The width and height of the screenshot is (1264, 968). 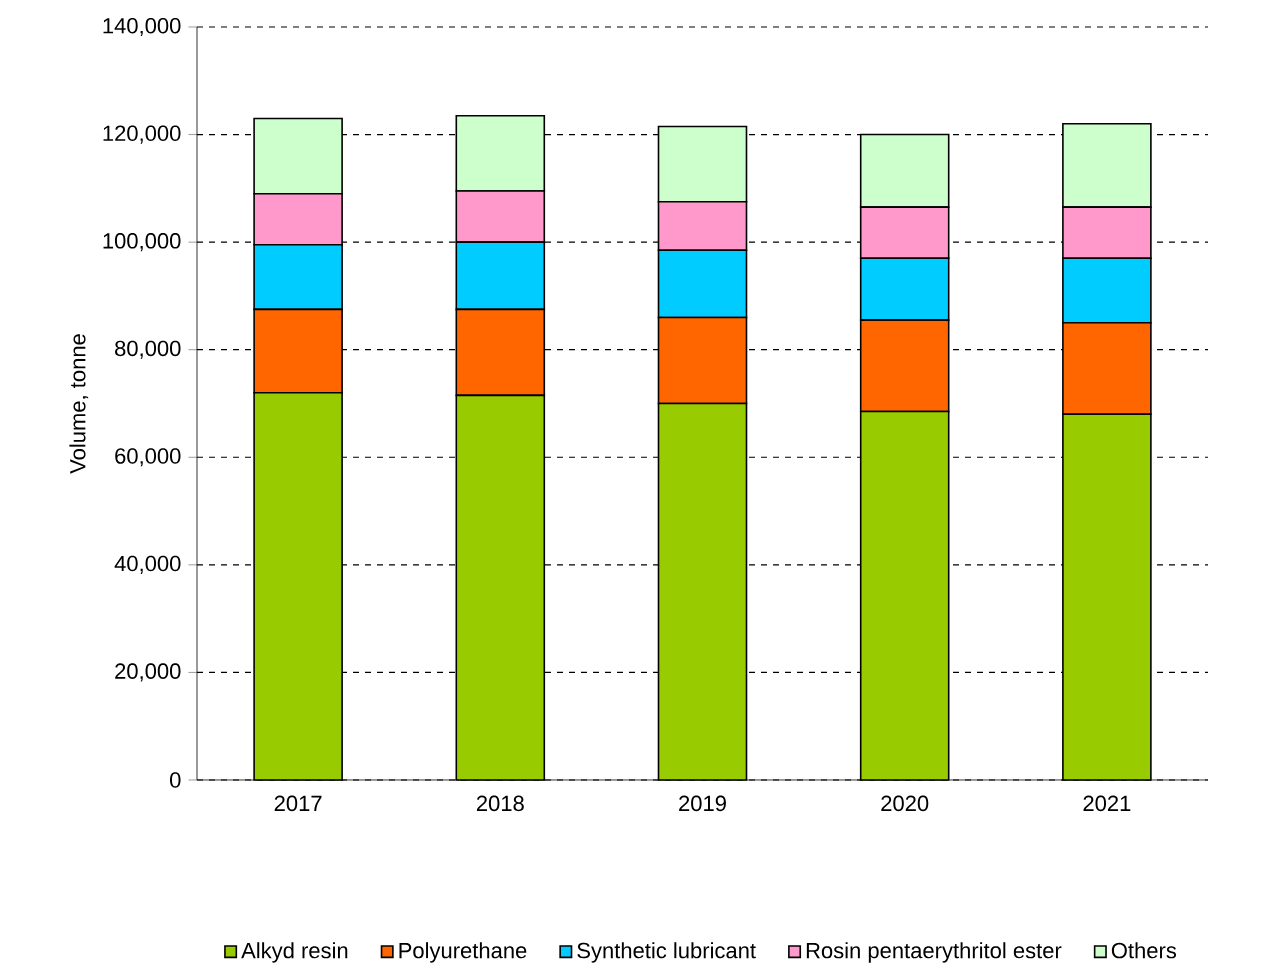 I want to click on x-tick-label: 2017, so click(x=298, y=803).